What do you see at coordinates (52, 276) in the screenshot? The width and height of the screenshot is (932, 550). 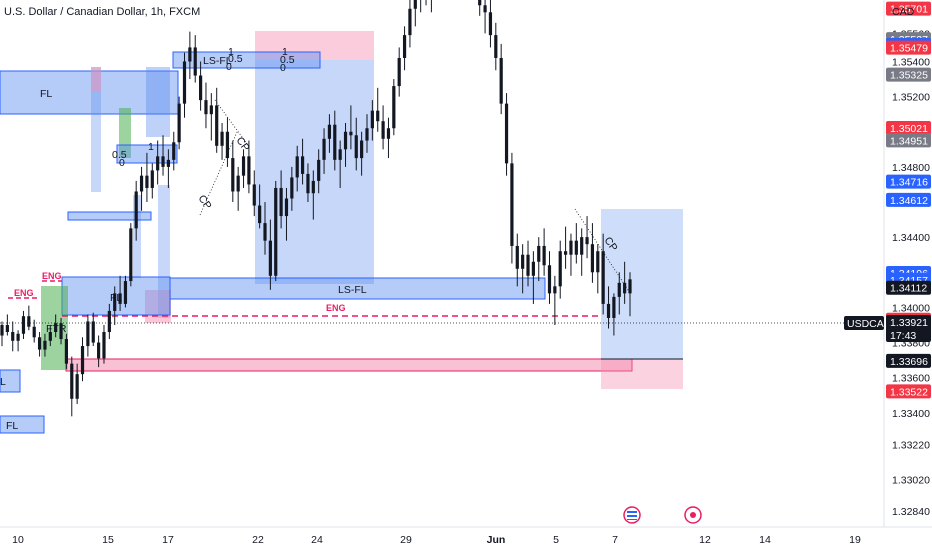 I see `eng-label-2: ENG` at bounding box center [52, 276].